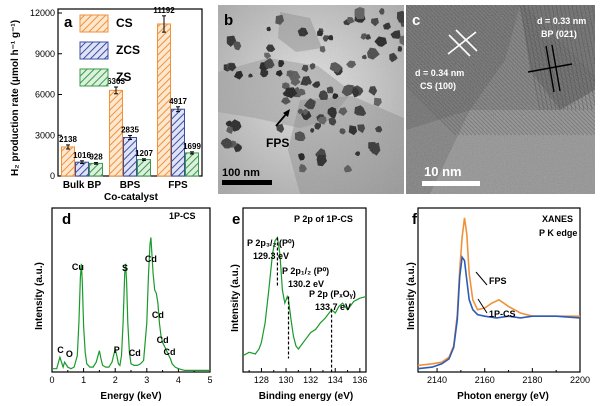  What do you see at coordinates (271, 256) in the screenshot?
I see `xps-peak-energy: 129.3 eV` at bounding box center [271, 256].